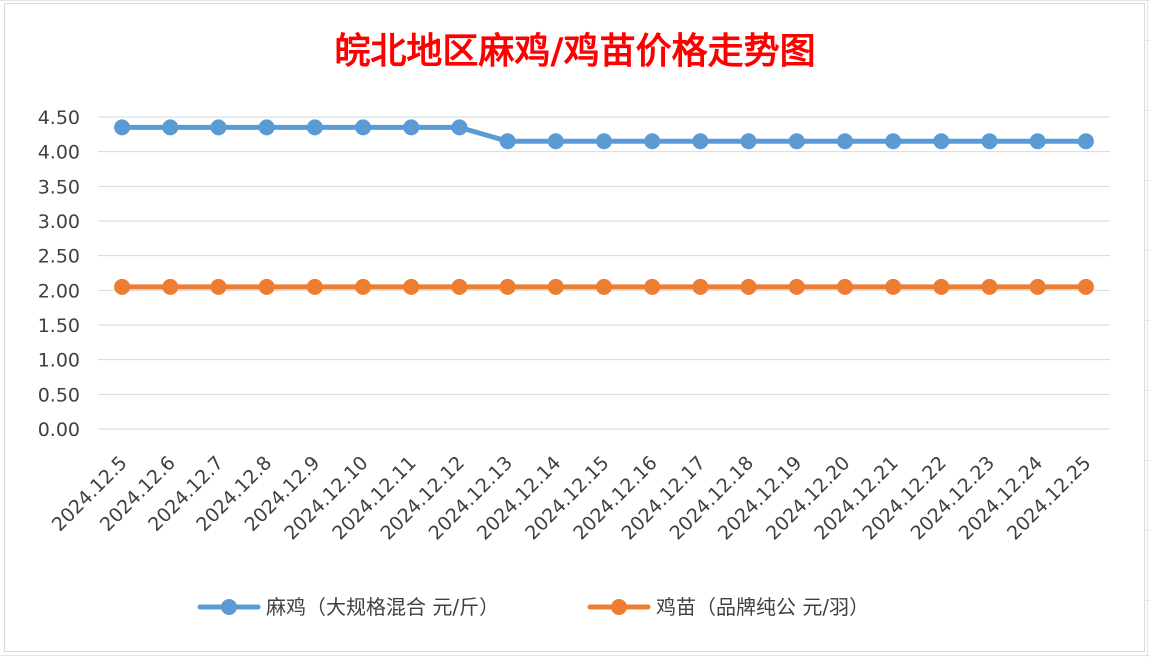 The height and width of the screenshot is (657, 1150). What do you see at coordinates (59, 430) in the screenshot?
I see `y-tick-label: 0.00` at bounding box center [59, 430].